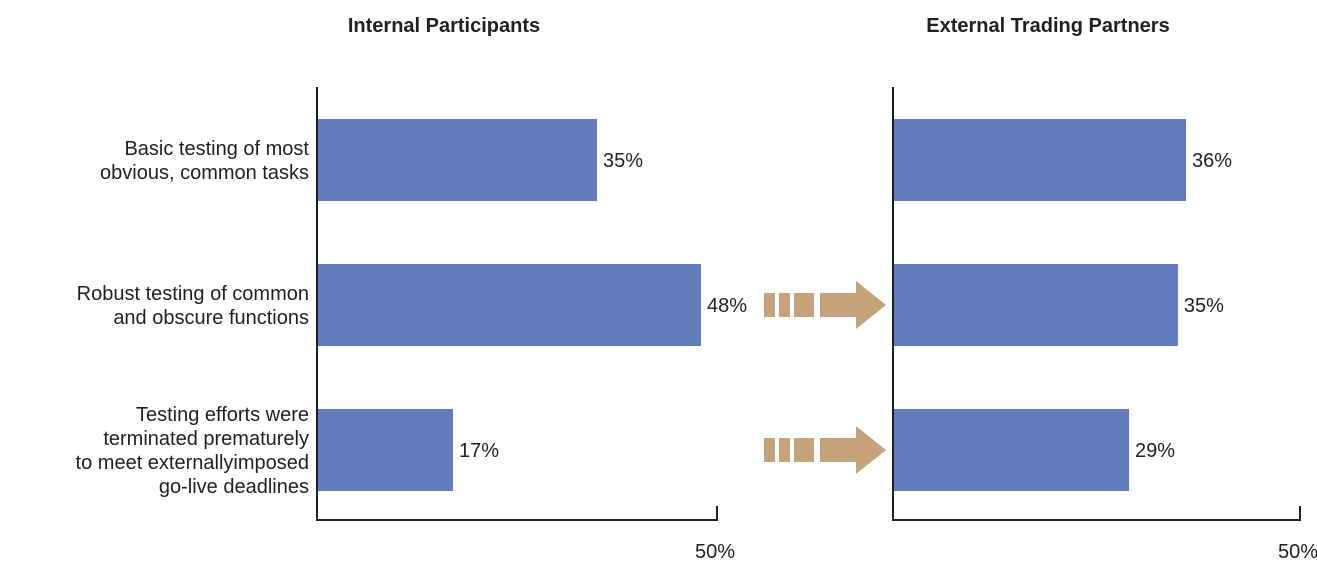 The width and height of the screenshot is (1317, 567). Describe the element at coordinates (222, 415) in the screenshot. I see `category-label-3-line-1: Testing efforts were` at that location.